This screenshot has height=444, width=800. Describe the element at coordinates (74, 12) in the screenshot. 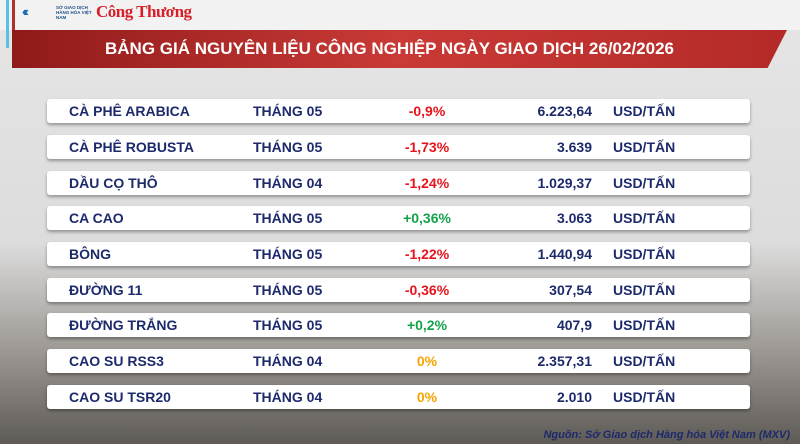

I see `exchange-logo-text: SỞ GIAO DỊCH HÀNG HÓA VIỆT NAM` at that location.